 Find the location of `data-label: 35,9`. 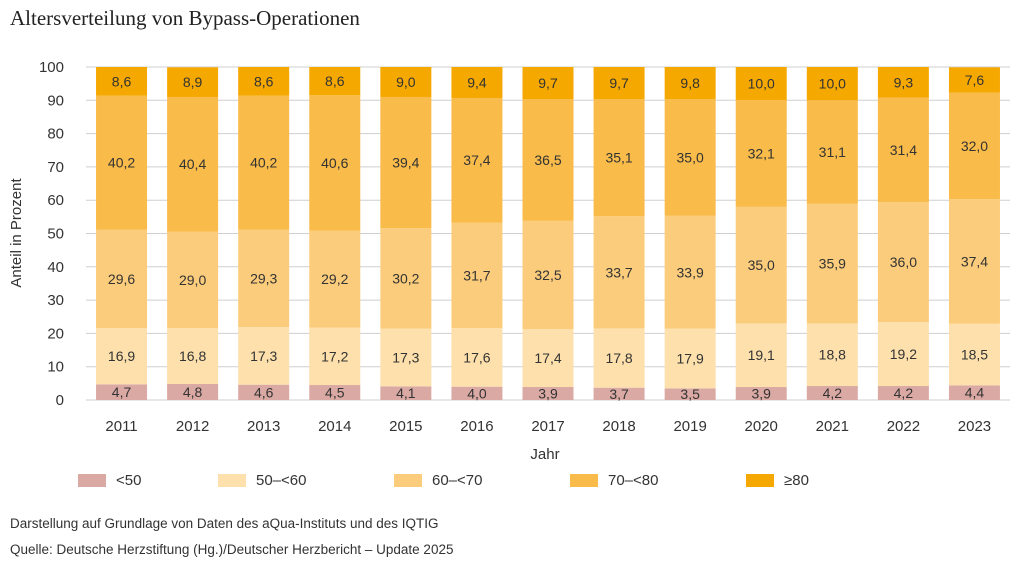

data-label: 35,9 is located at coordinates (832, 264).